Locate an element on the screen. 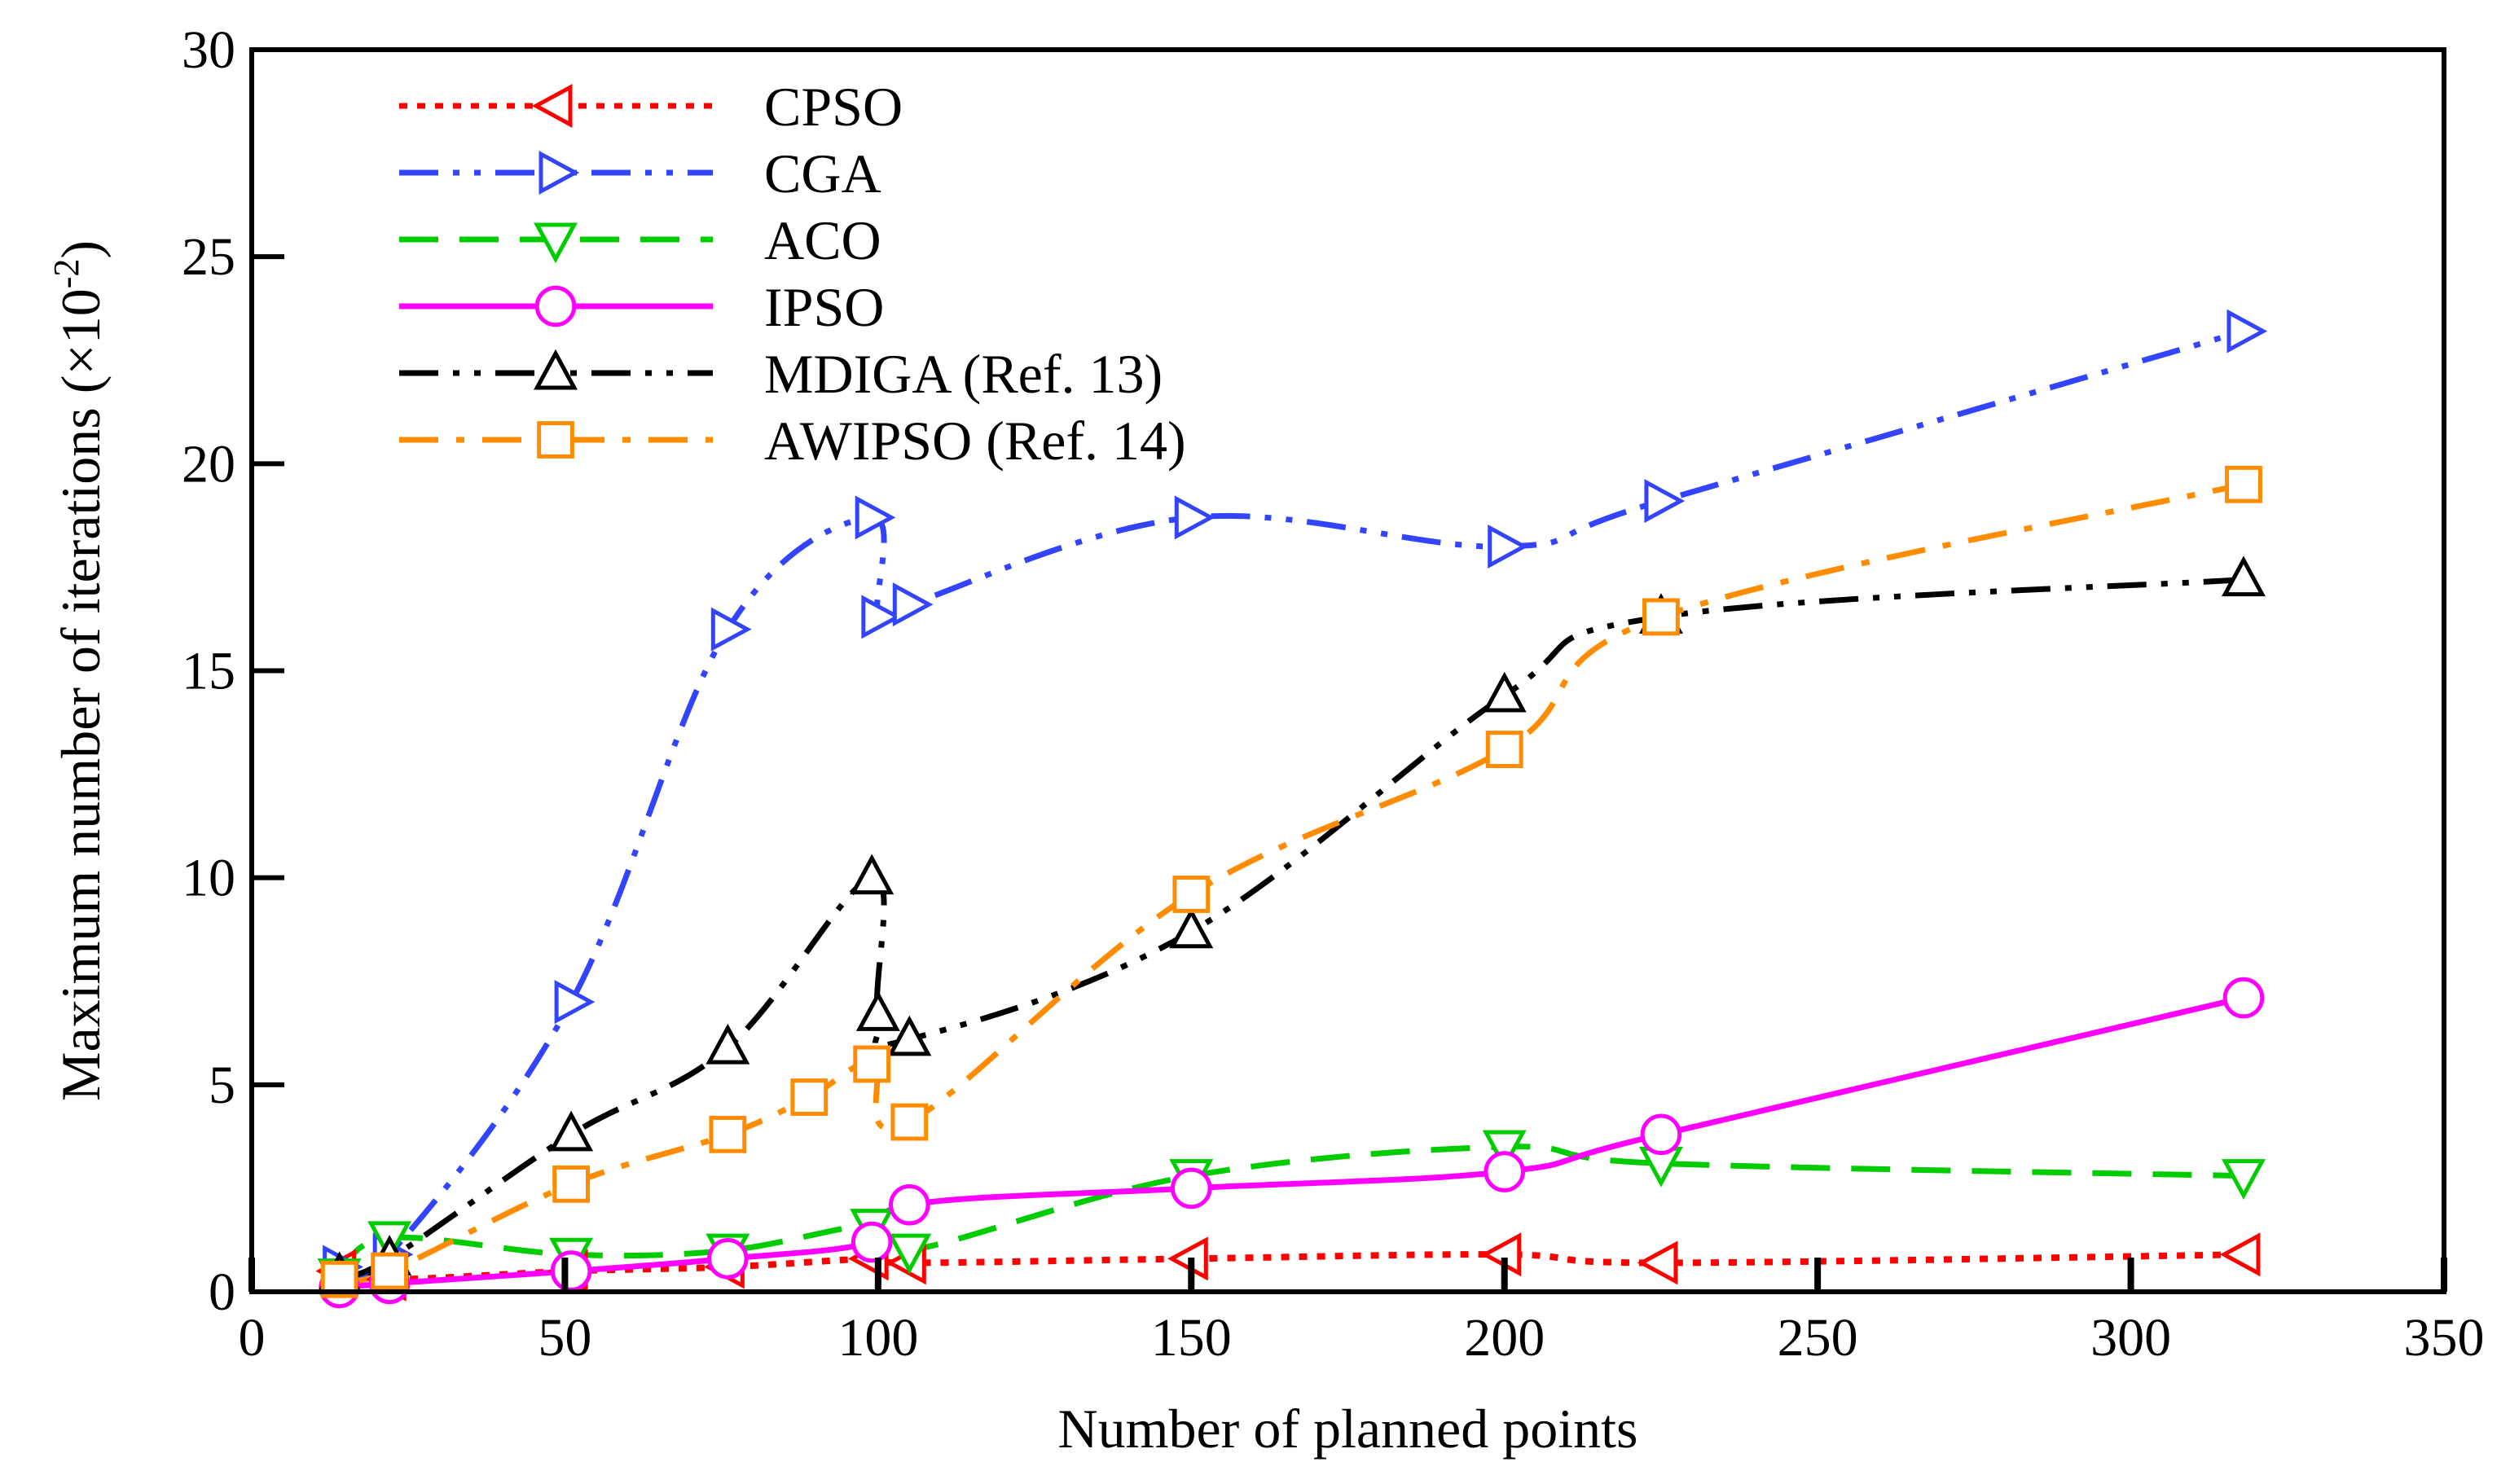 The image size is (2510, 1484). y-tick-label: 25 is located at coordinates (208, 257).